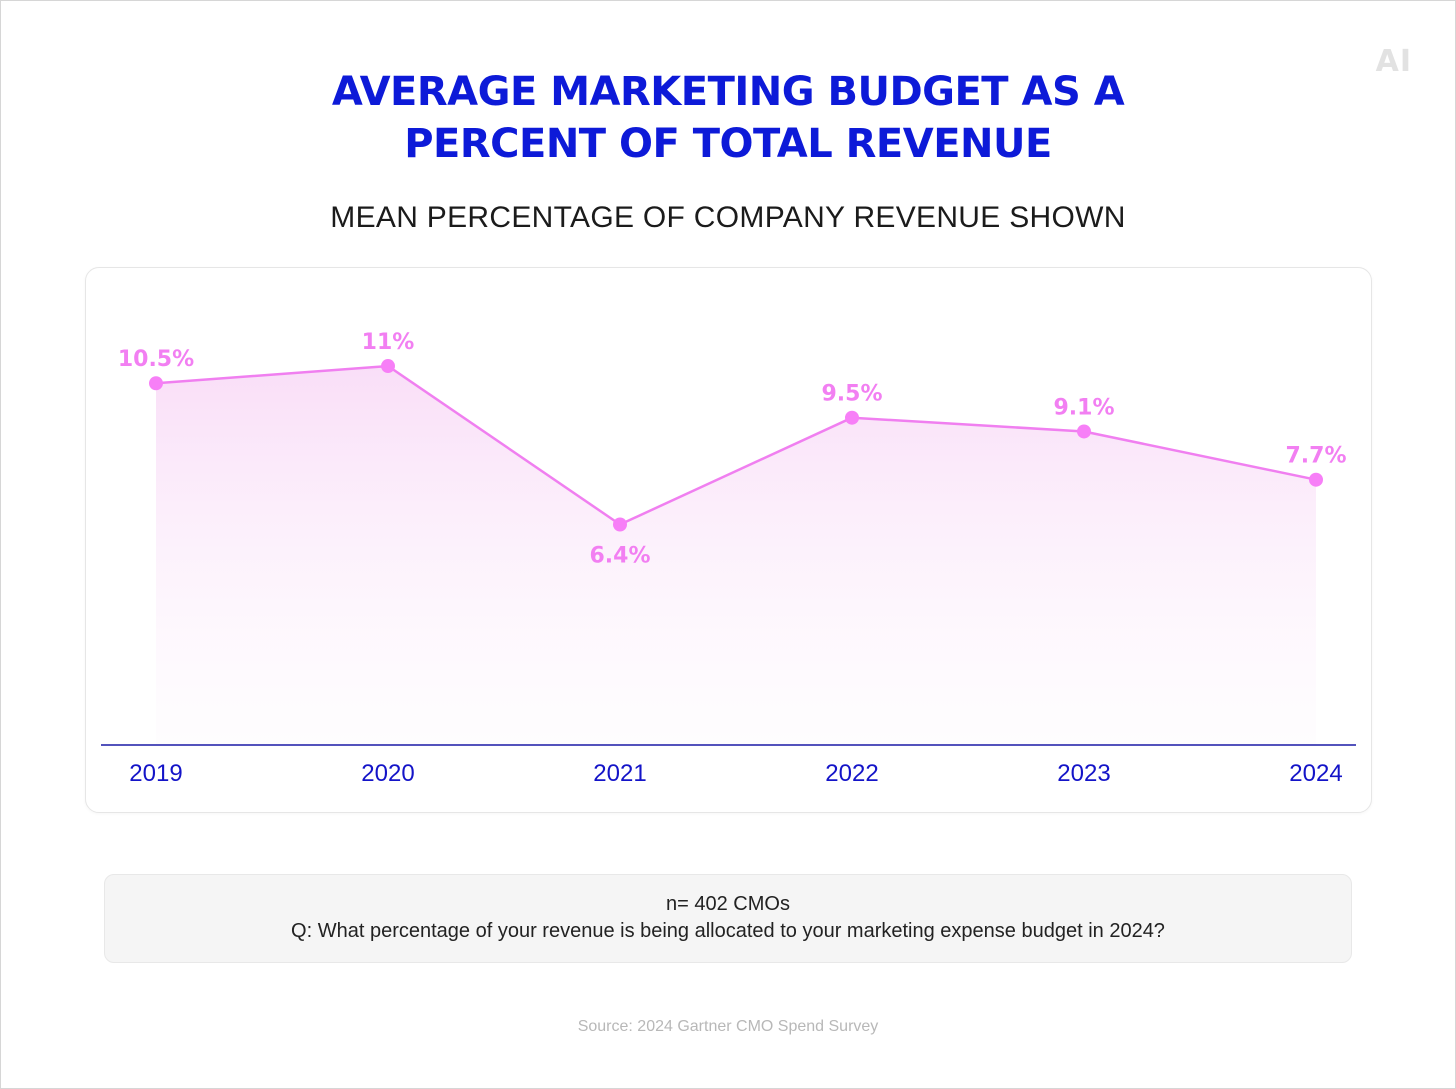 Image resolution: width=1456 pixels, height=1089 pixels. I want to click on x-tick-label-2022: 2022, so click(851, 773).